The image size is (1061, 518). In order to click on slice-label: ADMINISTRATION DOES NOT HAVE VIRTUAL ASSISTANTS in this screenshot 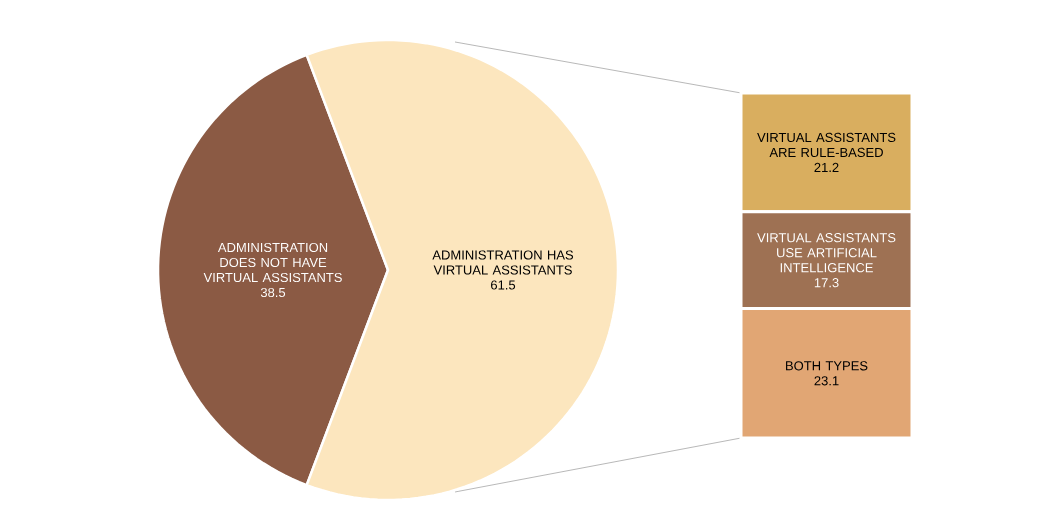, I will do `click(272, 262)`.